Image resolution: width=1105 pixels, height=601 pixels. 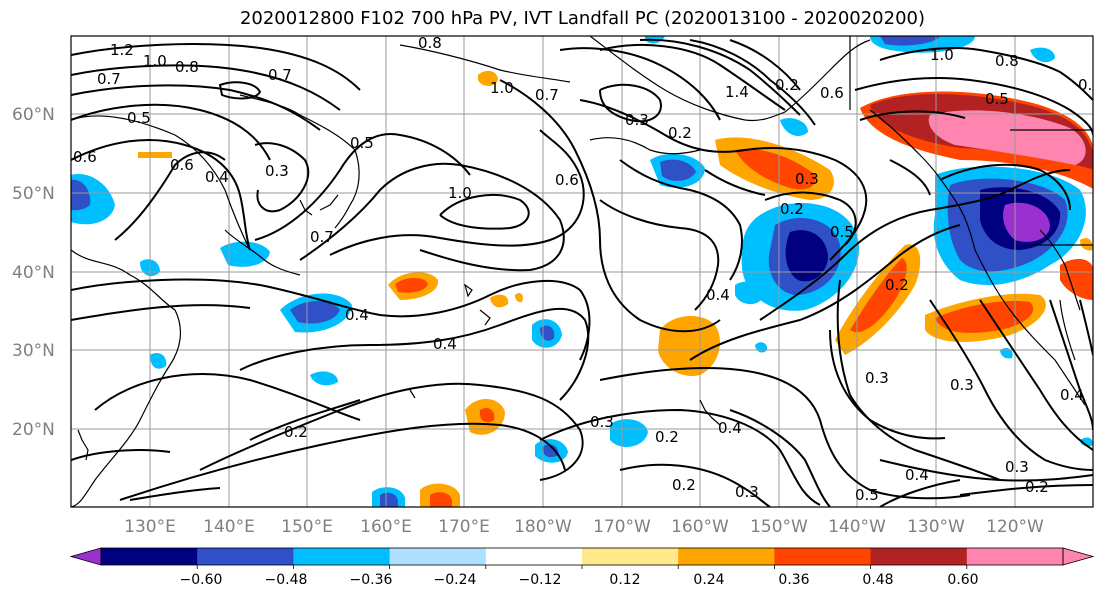 What do you see at coordinates (33, 194) in the screenshot?
I see `lat-label: 50°N` at bounding box center [33, 194].